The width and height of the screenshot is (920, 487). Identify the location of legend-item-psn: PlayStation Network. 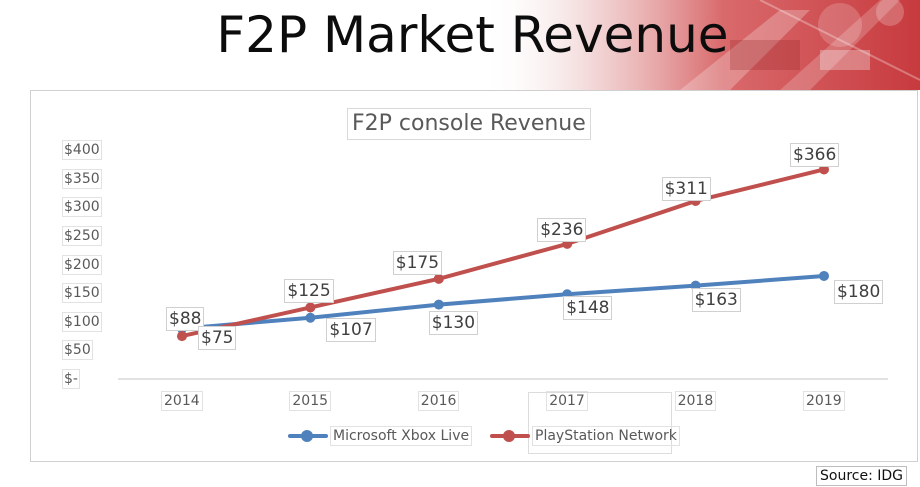
(585, 436).